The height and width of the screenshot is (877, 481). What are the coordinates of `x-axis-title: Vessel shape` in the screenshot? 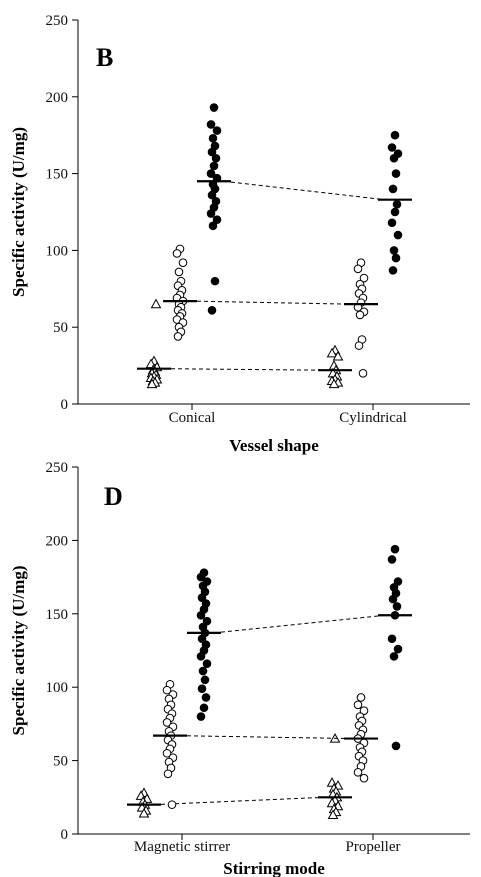 It's located at (274, 445).